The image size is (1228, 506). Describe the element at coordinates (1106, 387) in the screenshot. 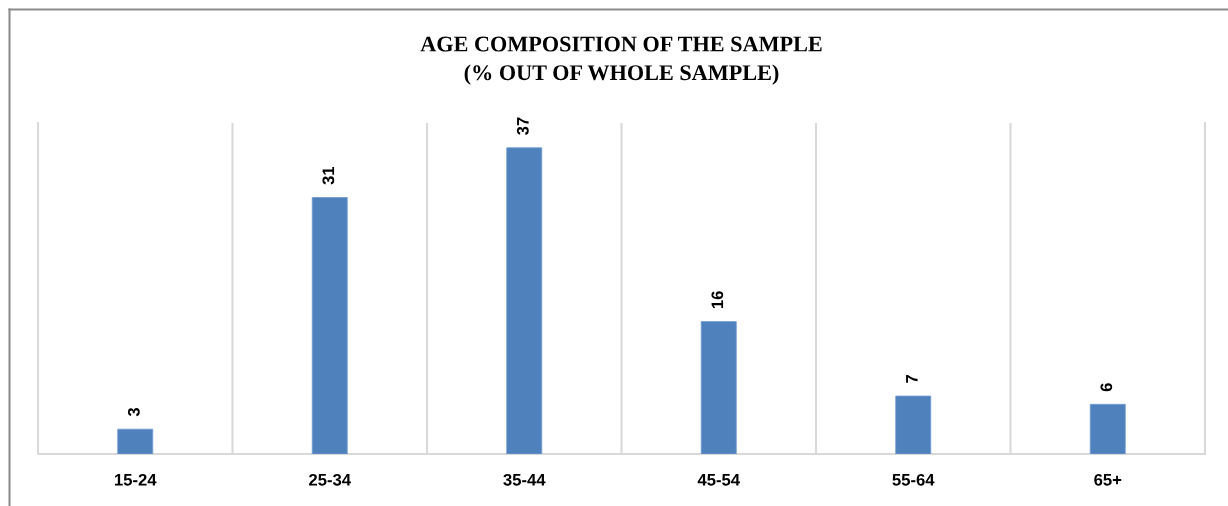

I see `data-label: 6` at that location.